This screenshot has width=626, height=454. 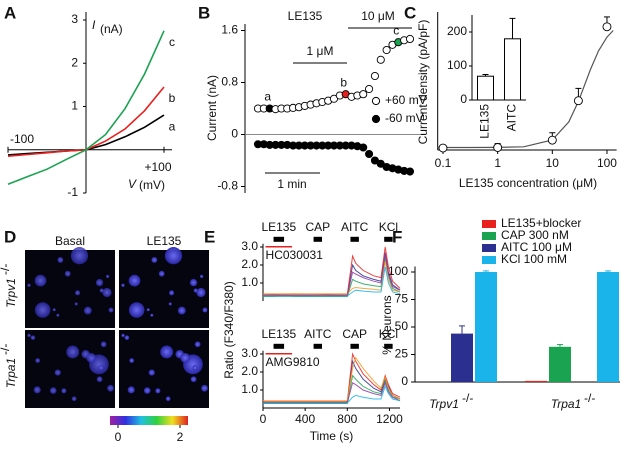 I want to click on point-label: c, so click(x=396, y=30).